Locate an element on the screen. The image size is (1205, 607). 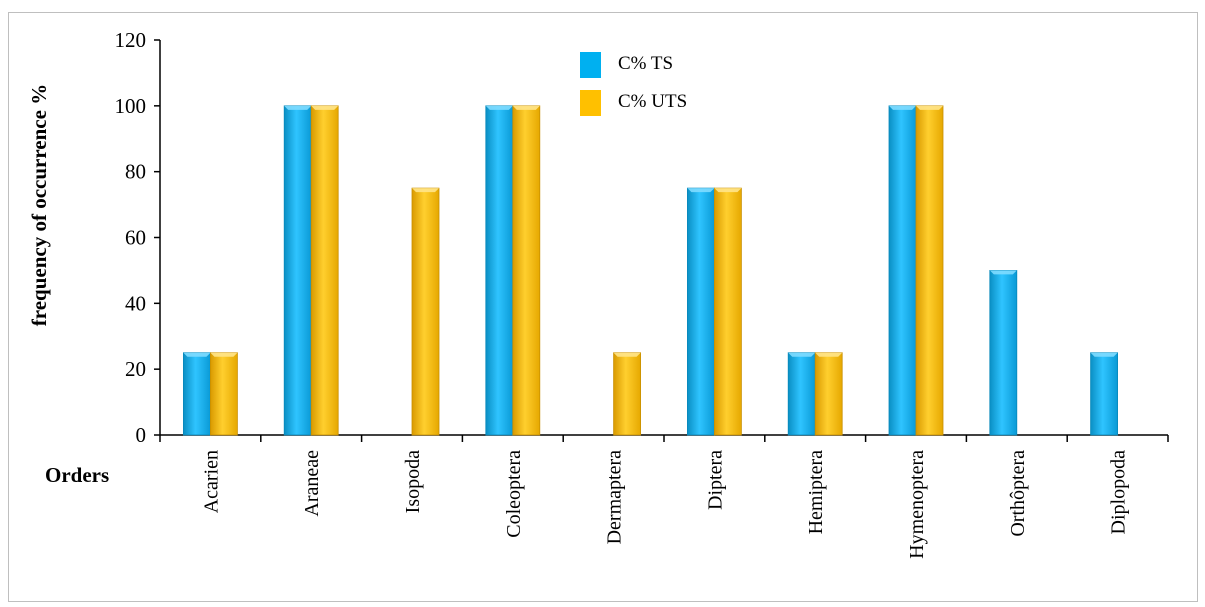
bar-uts-dermaptera is located at coordinates (627, 394).